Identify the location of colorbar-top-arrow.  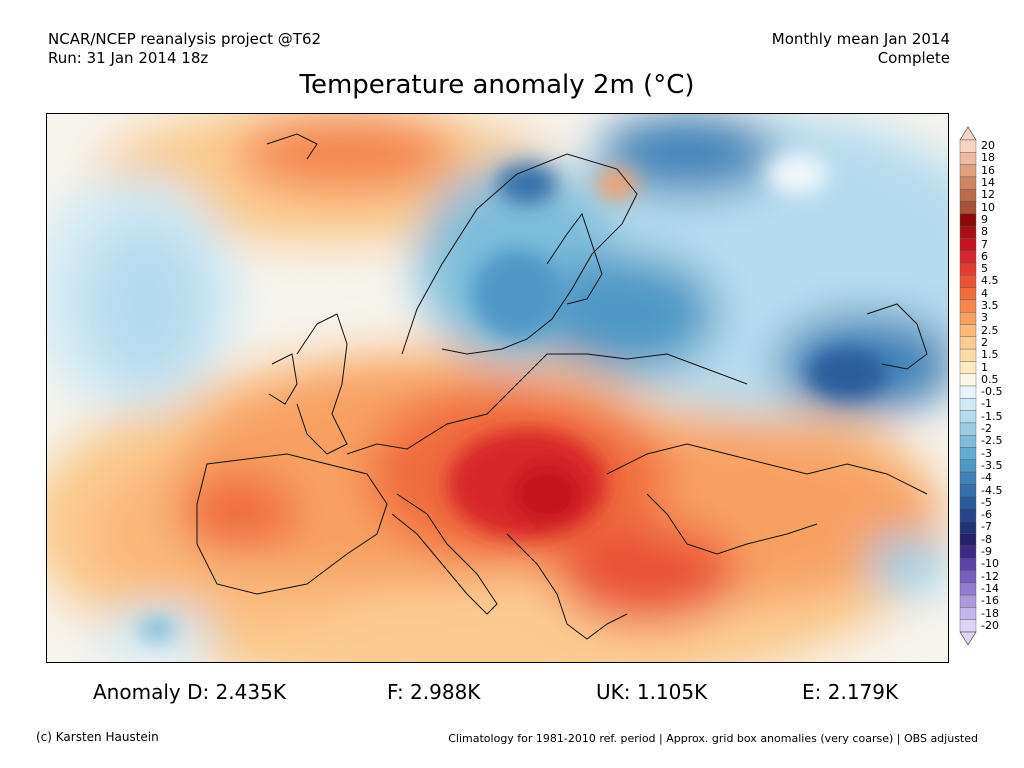
(968, 133).